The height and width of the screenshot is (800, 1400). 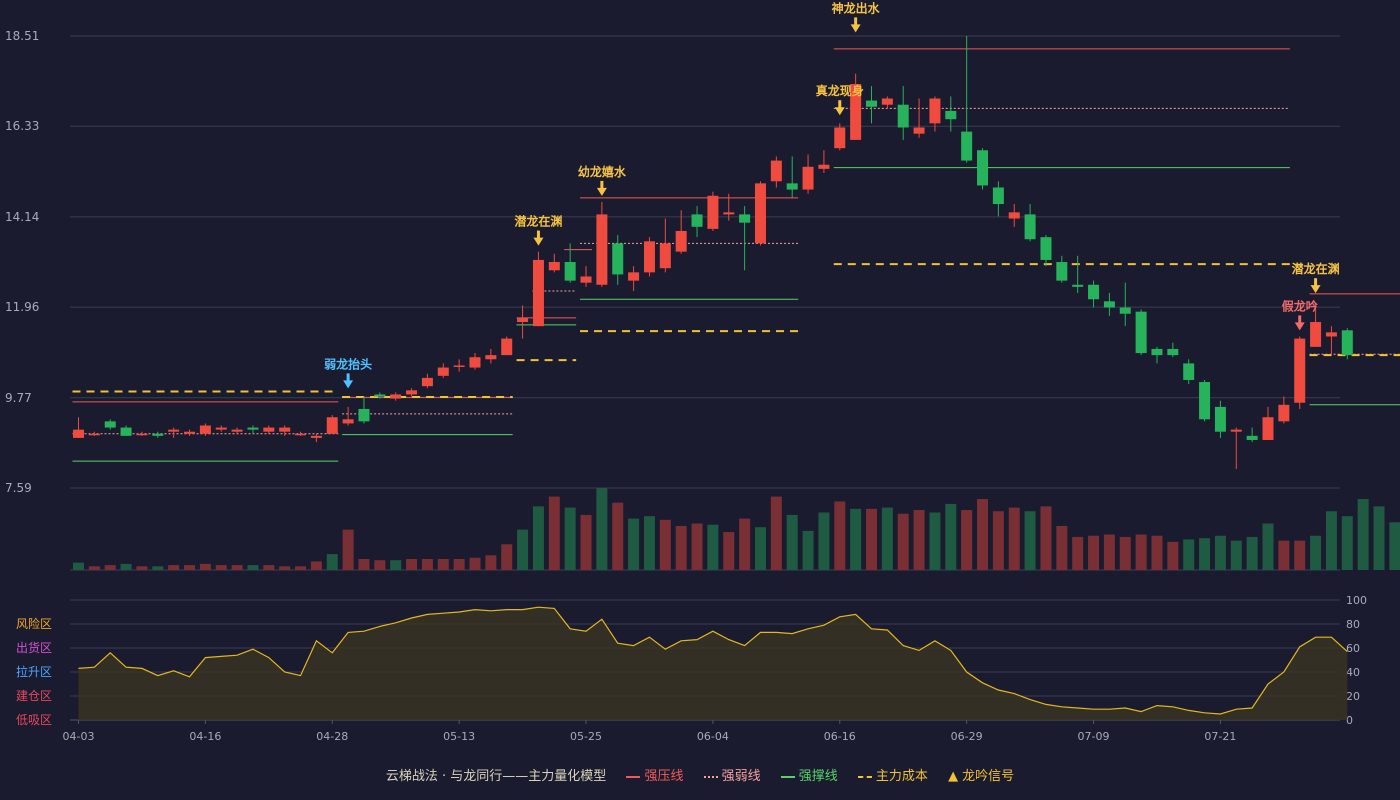 I want to click on oscillator-line, so click(x=713, y=660).